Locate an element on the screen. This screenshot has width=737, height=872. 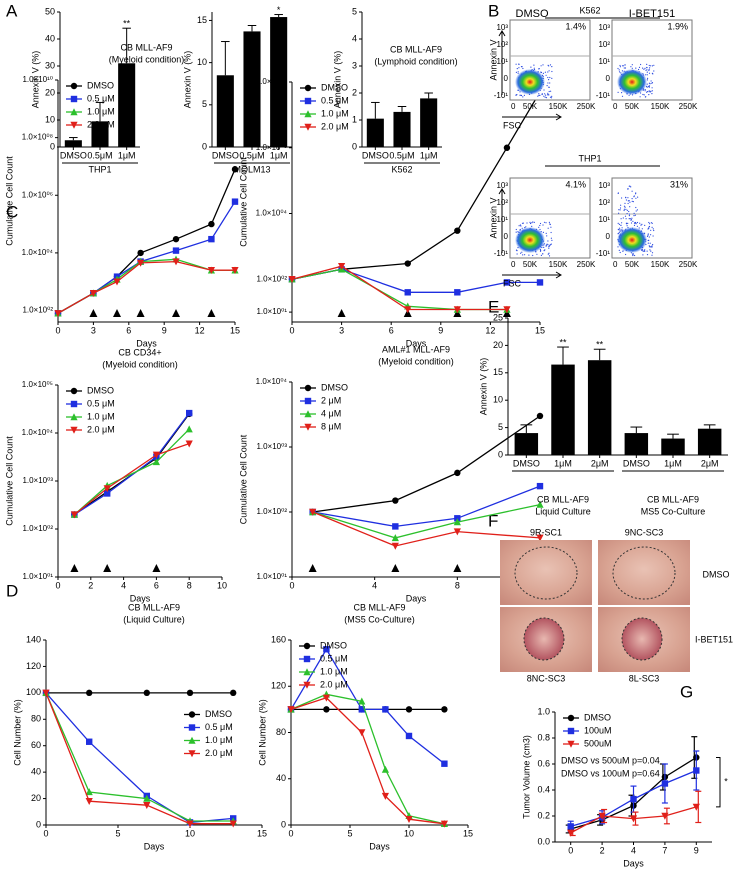
photo-label: 9NC-SC3 is located at coordinates (644, 532).